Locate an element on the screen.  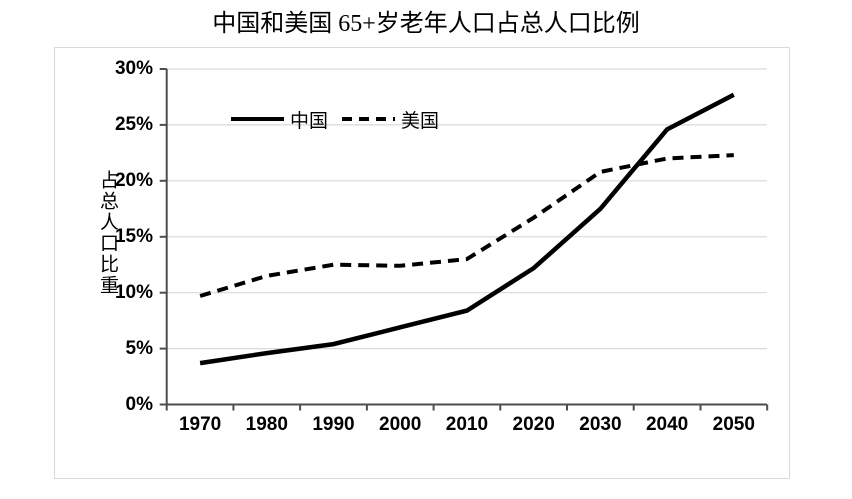
y-tick-label: 5% is located at coordinates (139, 348).